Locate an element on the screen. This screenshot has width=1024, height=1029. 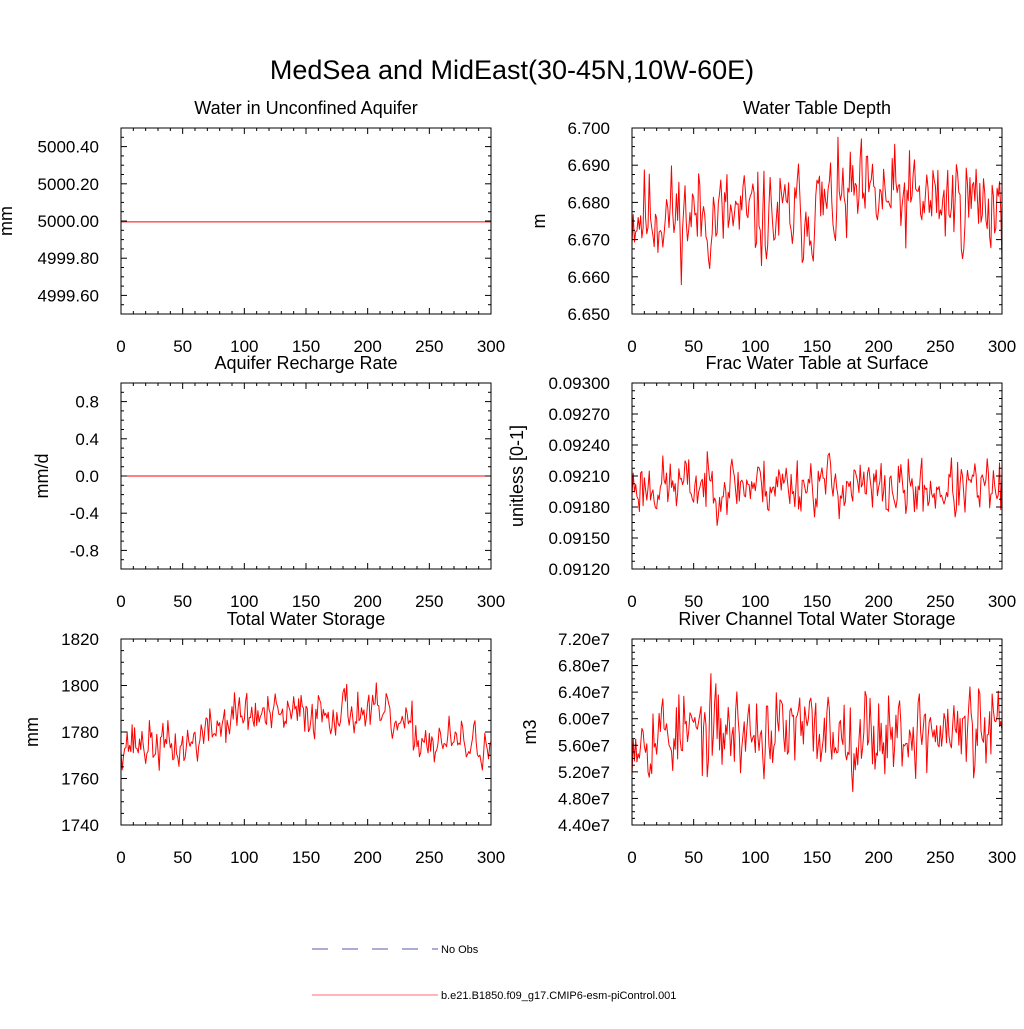
y-tick-label: 0.09240 is located at coordinates (579, 445).